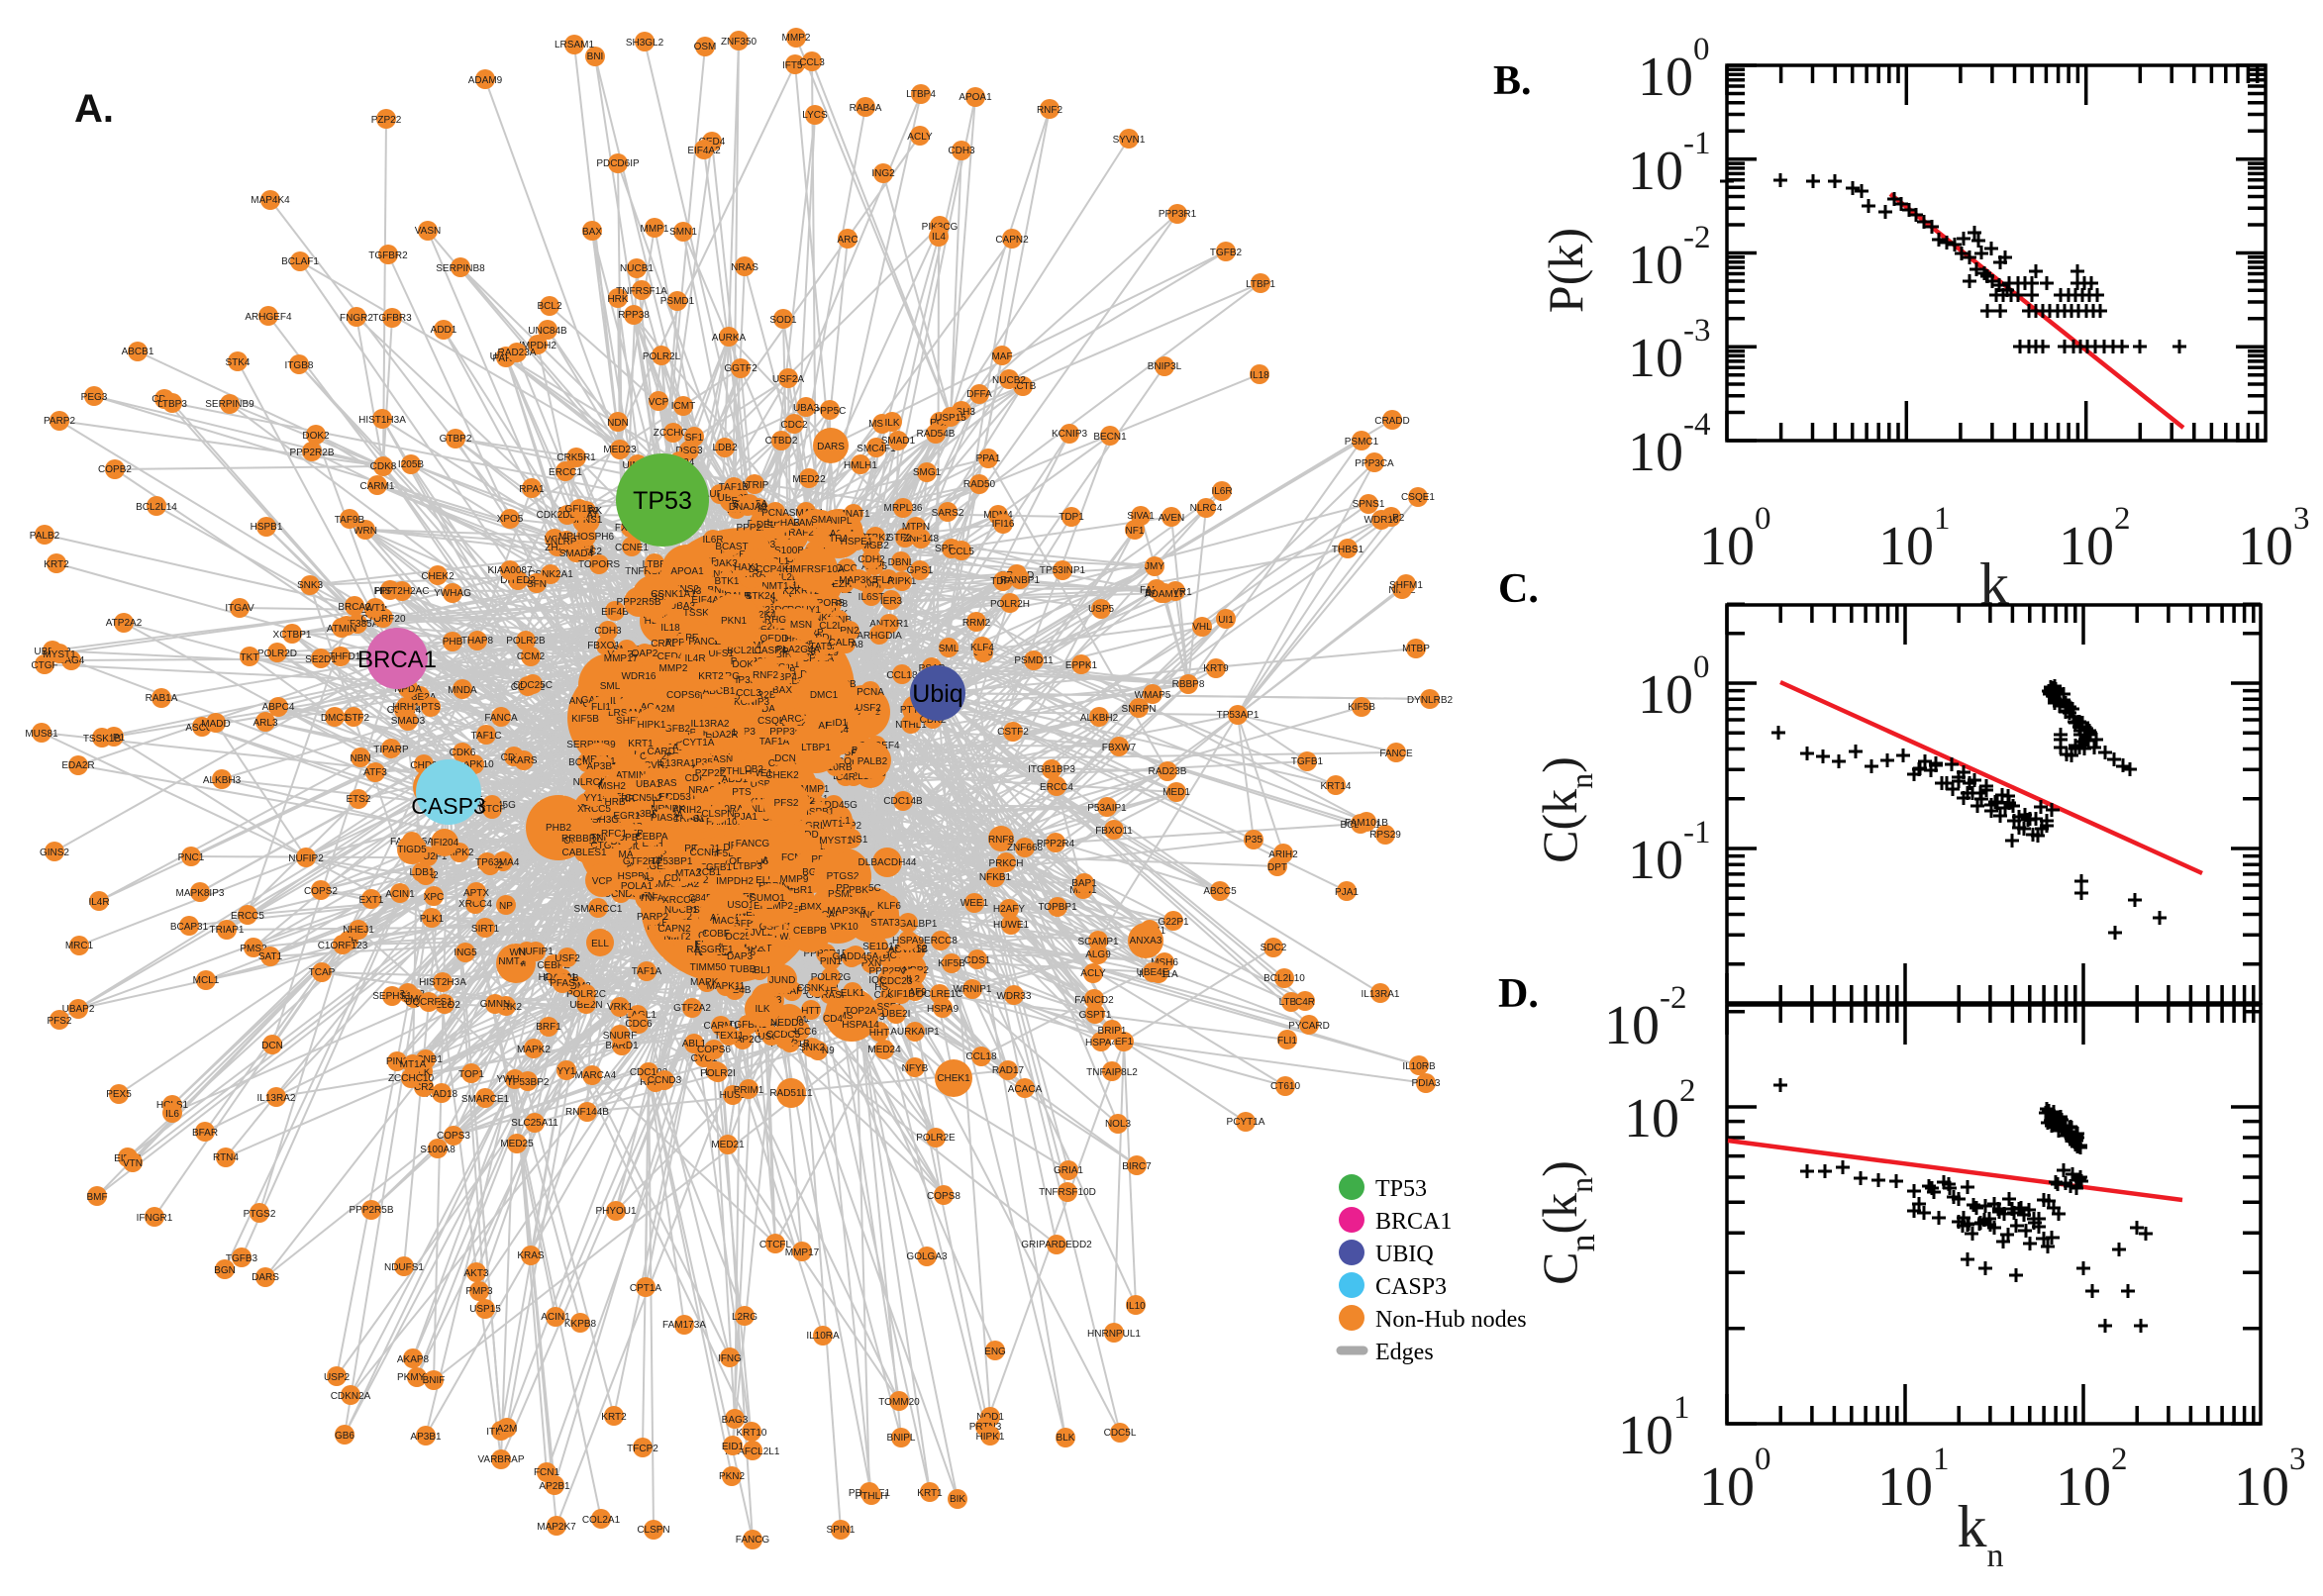 The width and height of the screenshot is (2323, 1596). Describe the element at coordinates (268, 317) in the screenshot. I see `svg-text: ARHGEF4` at that location.